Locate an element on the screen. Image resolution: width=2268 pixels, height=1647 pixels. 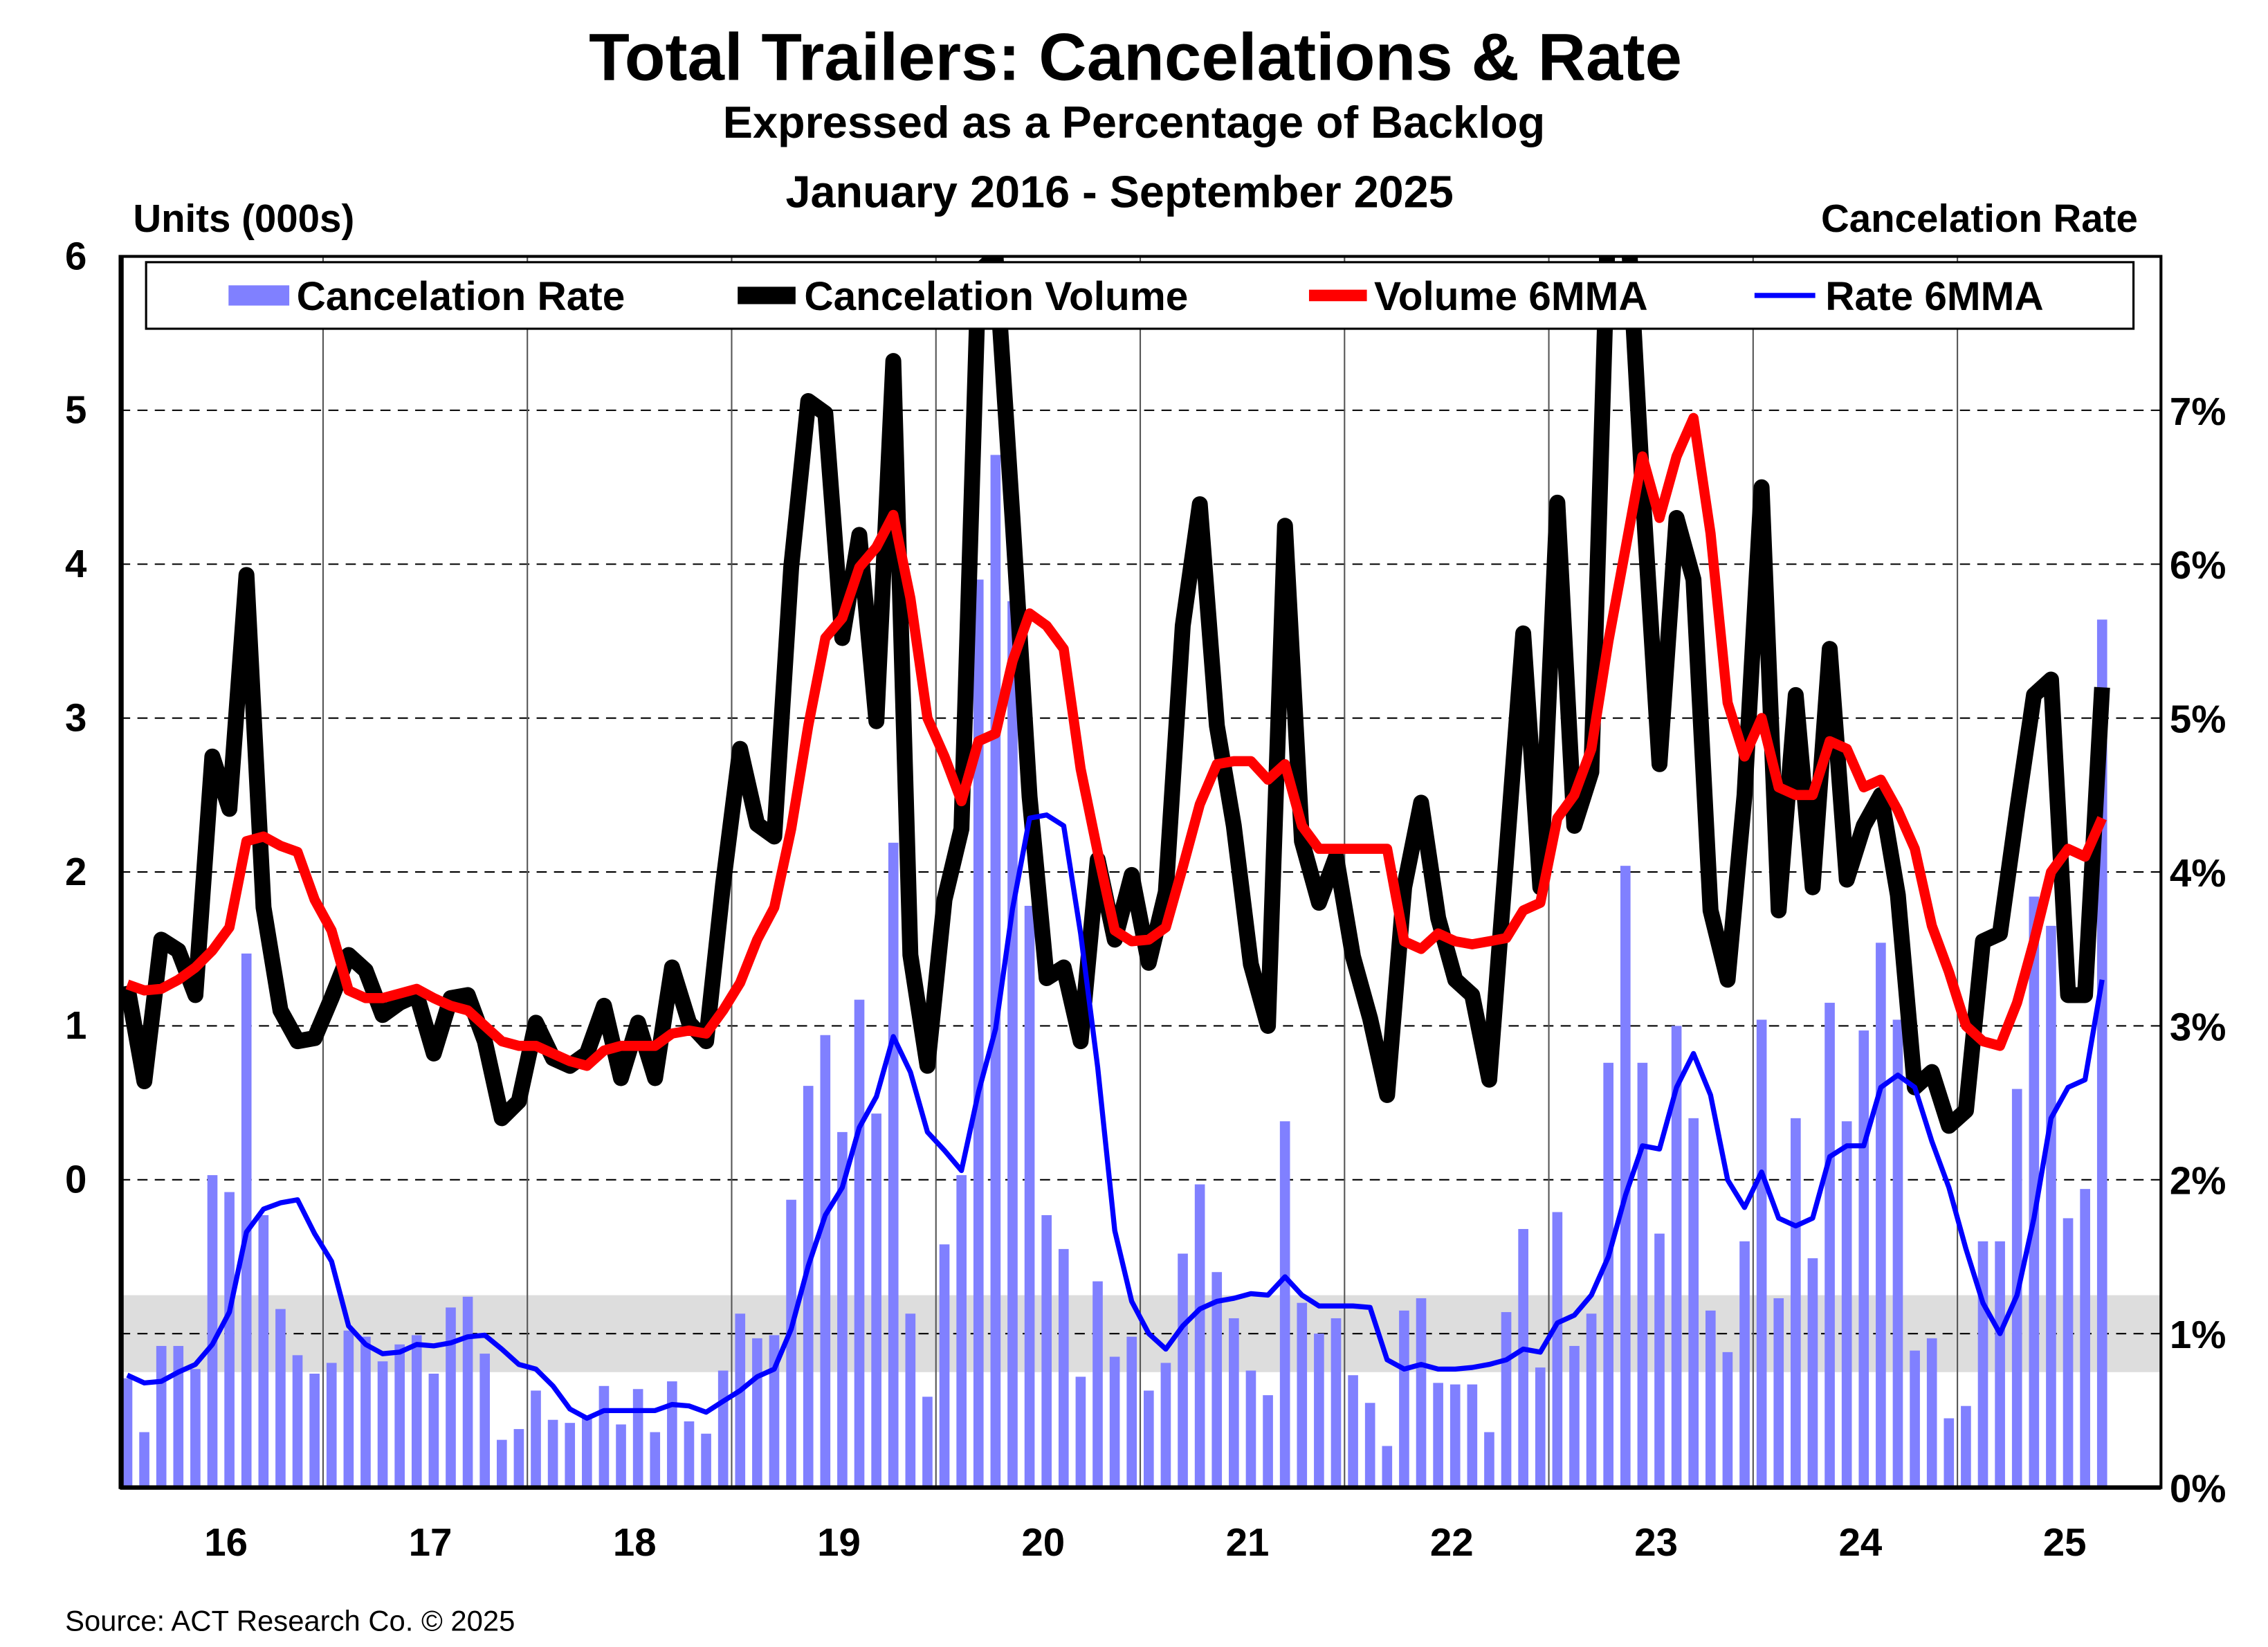
x-tick-label: 22 is located at coordinates (1452, 1542).